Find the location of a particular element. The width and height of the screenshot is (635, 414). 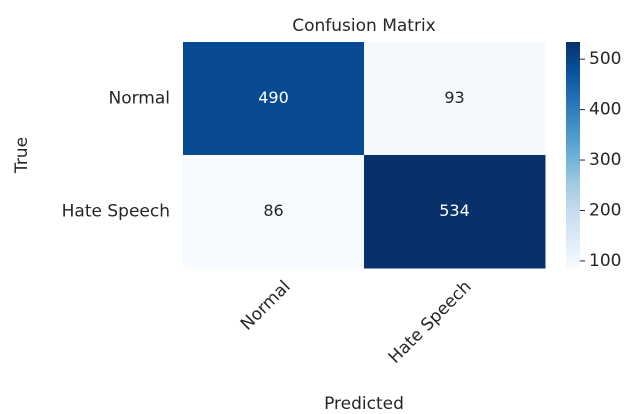

colorbar-tick-label: 100 is located at coordinates (605, 261).